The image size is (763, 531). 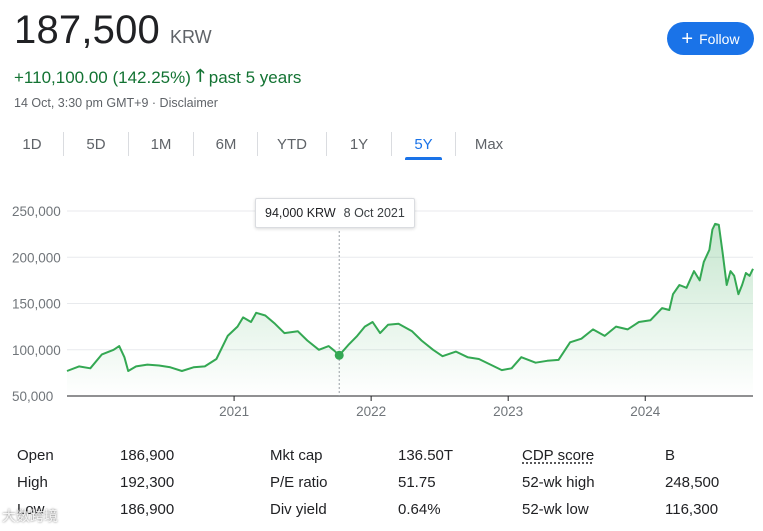 I want to click on tab-1y: 1Y, so click(x=359, y=144).